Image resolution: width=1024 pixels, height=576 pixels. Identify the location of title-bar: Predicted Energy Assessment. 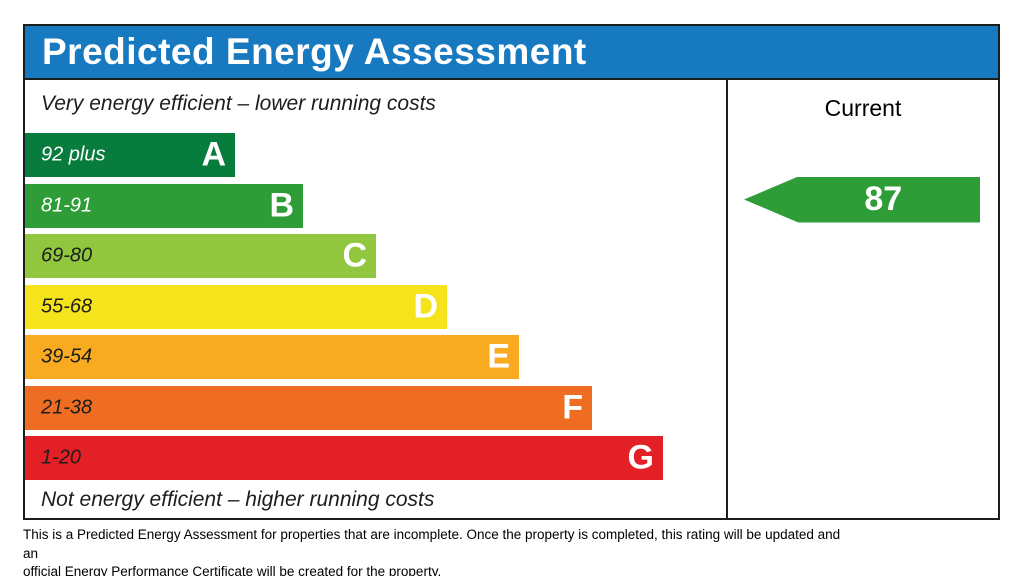
(511, 53).